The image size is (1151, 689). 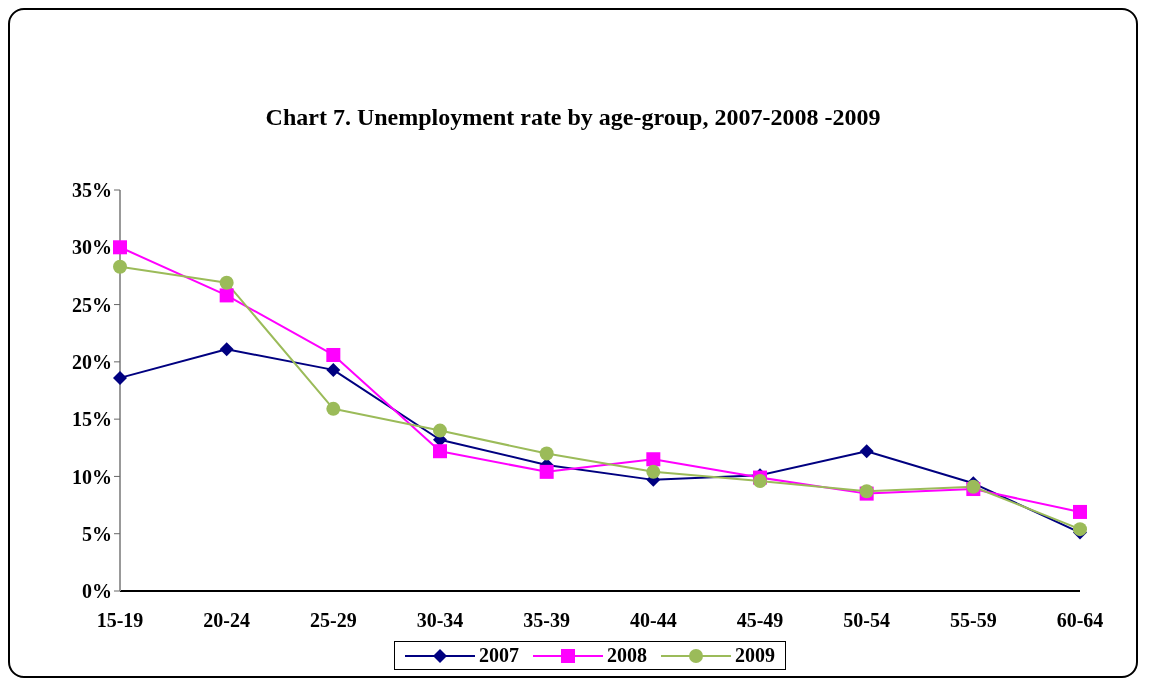 I want to click on x-tick-label: 55-59, so click(x=973, y=620).